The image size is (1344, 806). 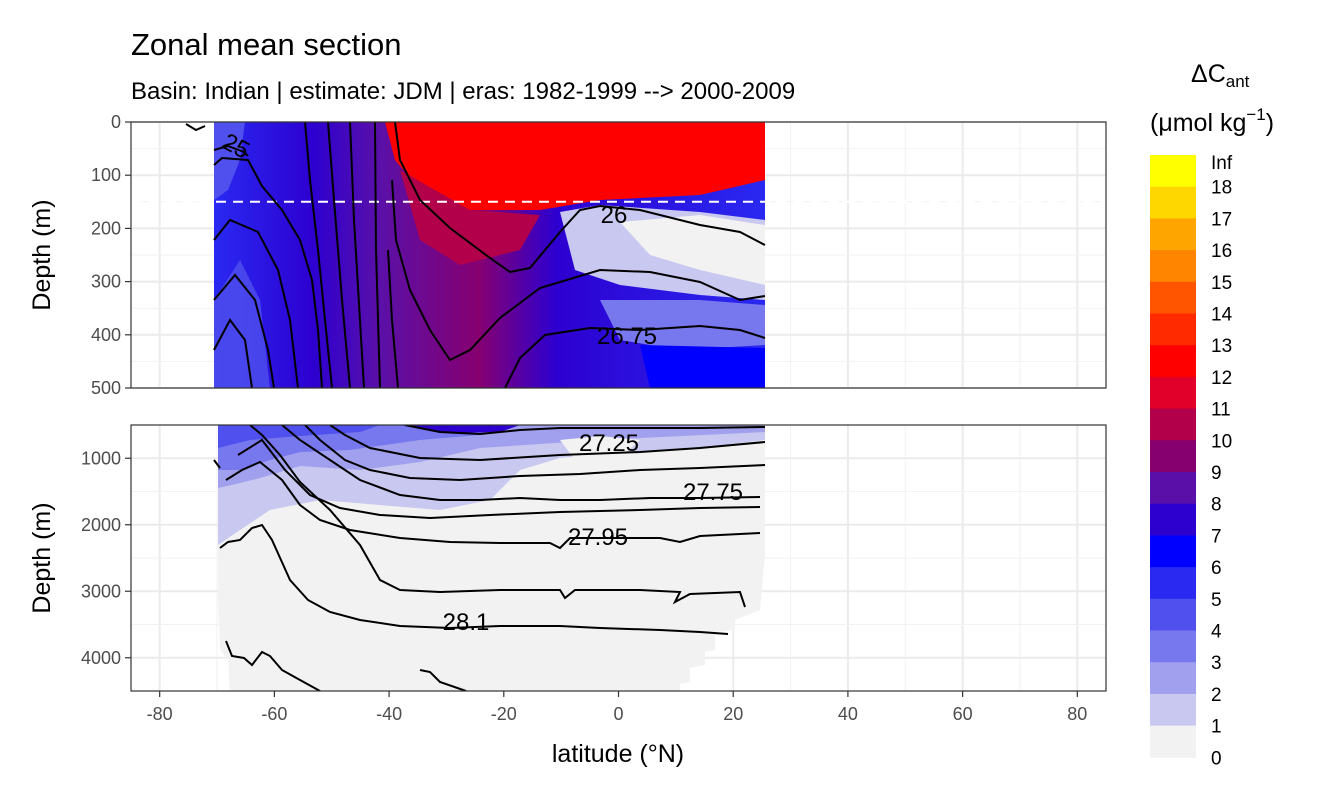 I want to click on legend-label: 14, so click(x=1222, y=315).